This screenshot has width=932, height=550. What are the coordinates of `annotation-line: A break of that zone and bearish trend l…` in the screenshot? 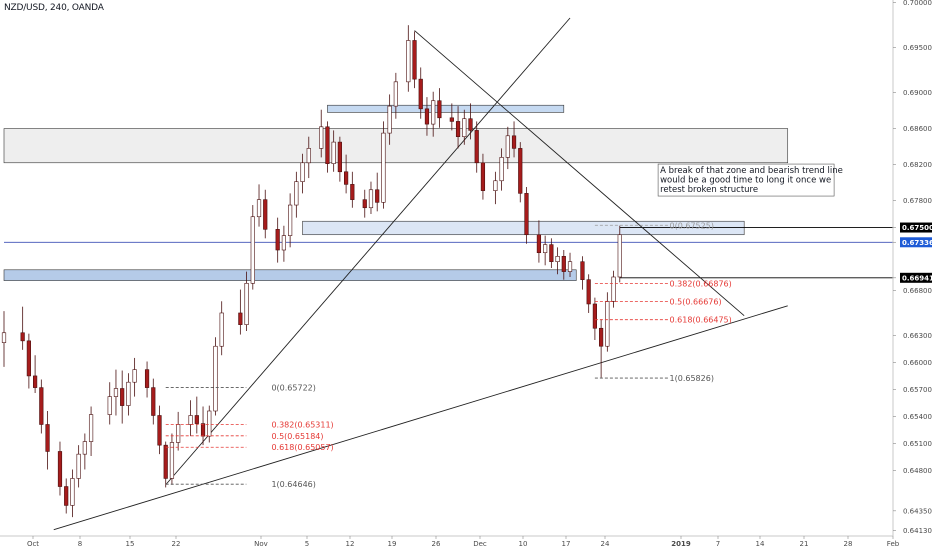 It's located at (751, 171).